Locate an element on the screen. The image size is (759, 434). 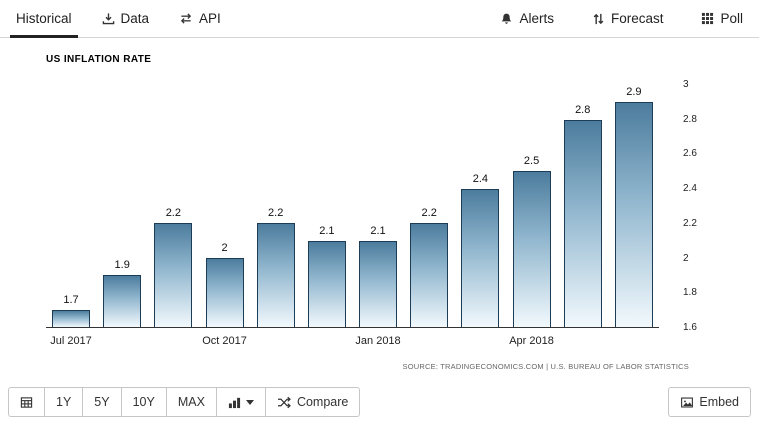
bar-column: 2.9 is located at coordinates (633, 206).